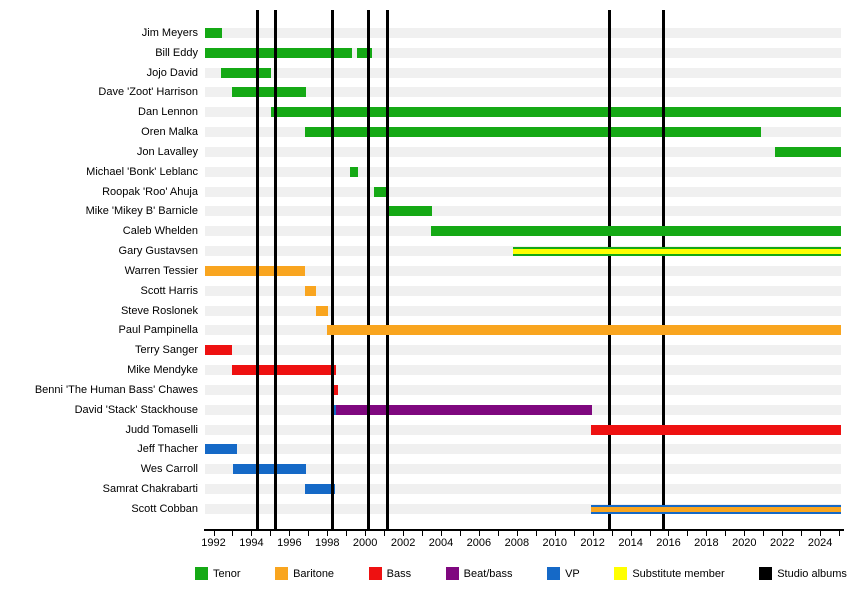 The width and height of the screenshot is (850, 590). What do you see at coordinates (678, 573) in the screenshot?
I see `legend-label: Substitute member` at bounding box center [678, 573].